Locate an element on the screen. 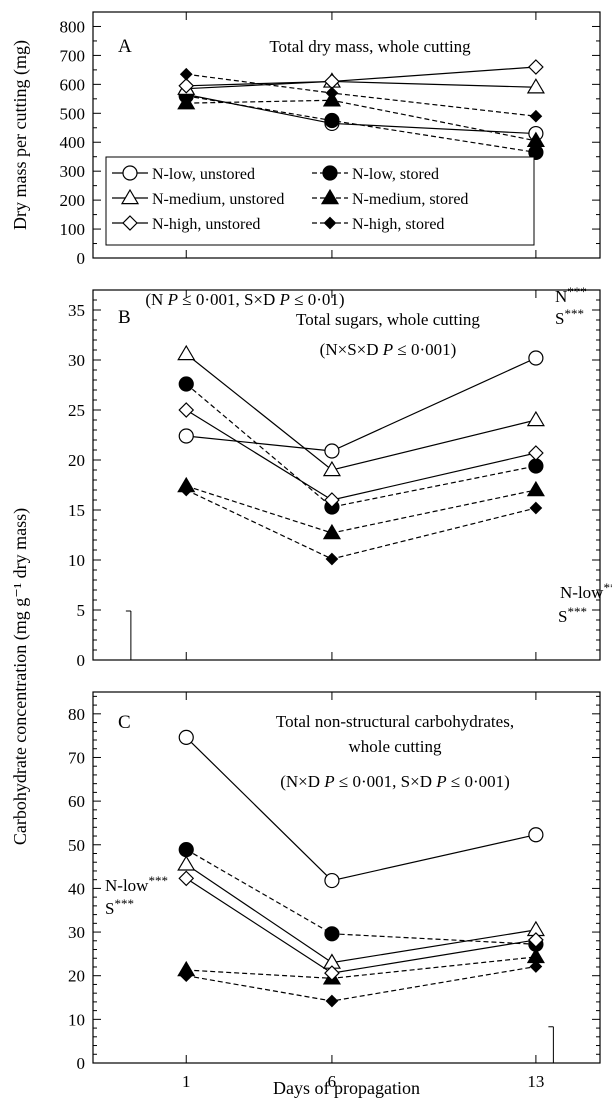 This screenshot has height=1100, width=612. y-tick-label: 5 is located at coordinates (81, 610).